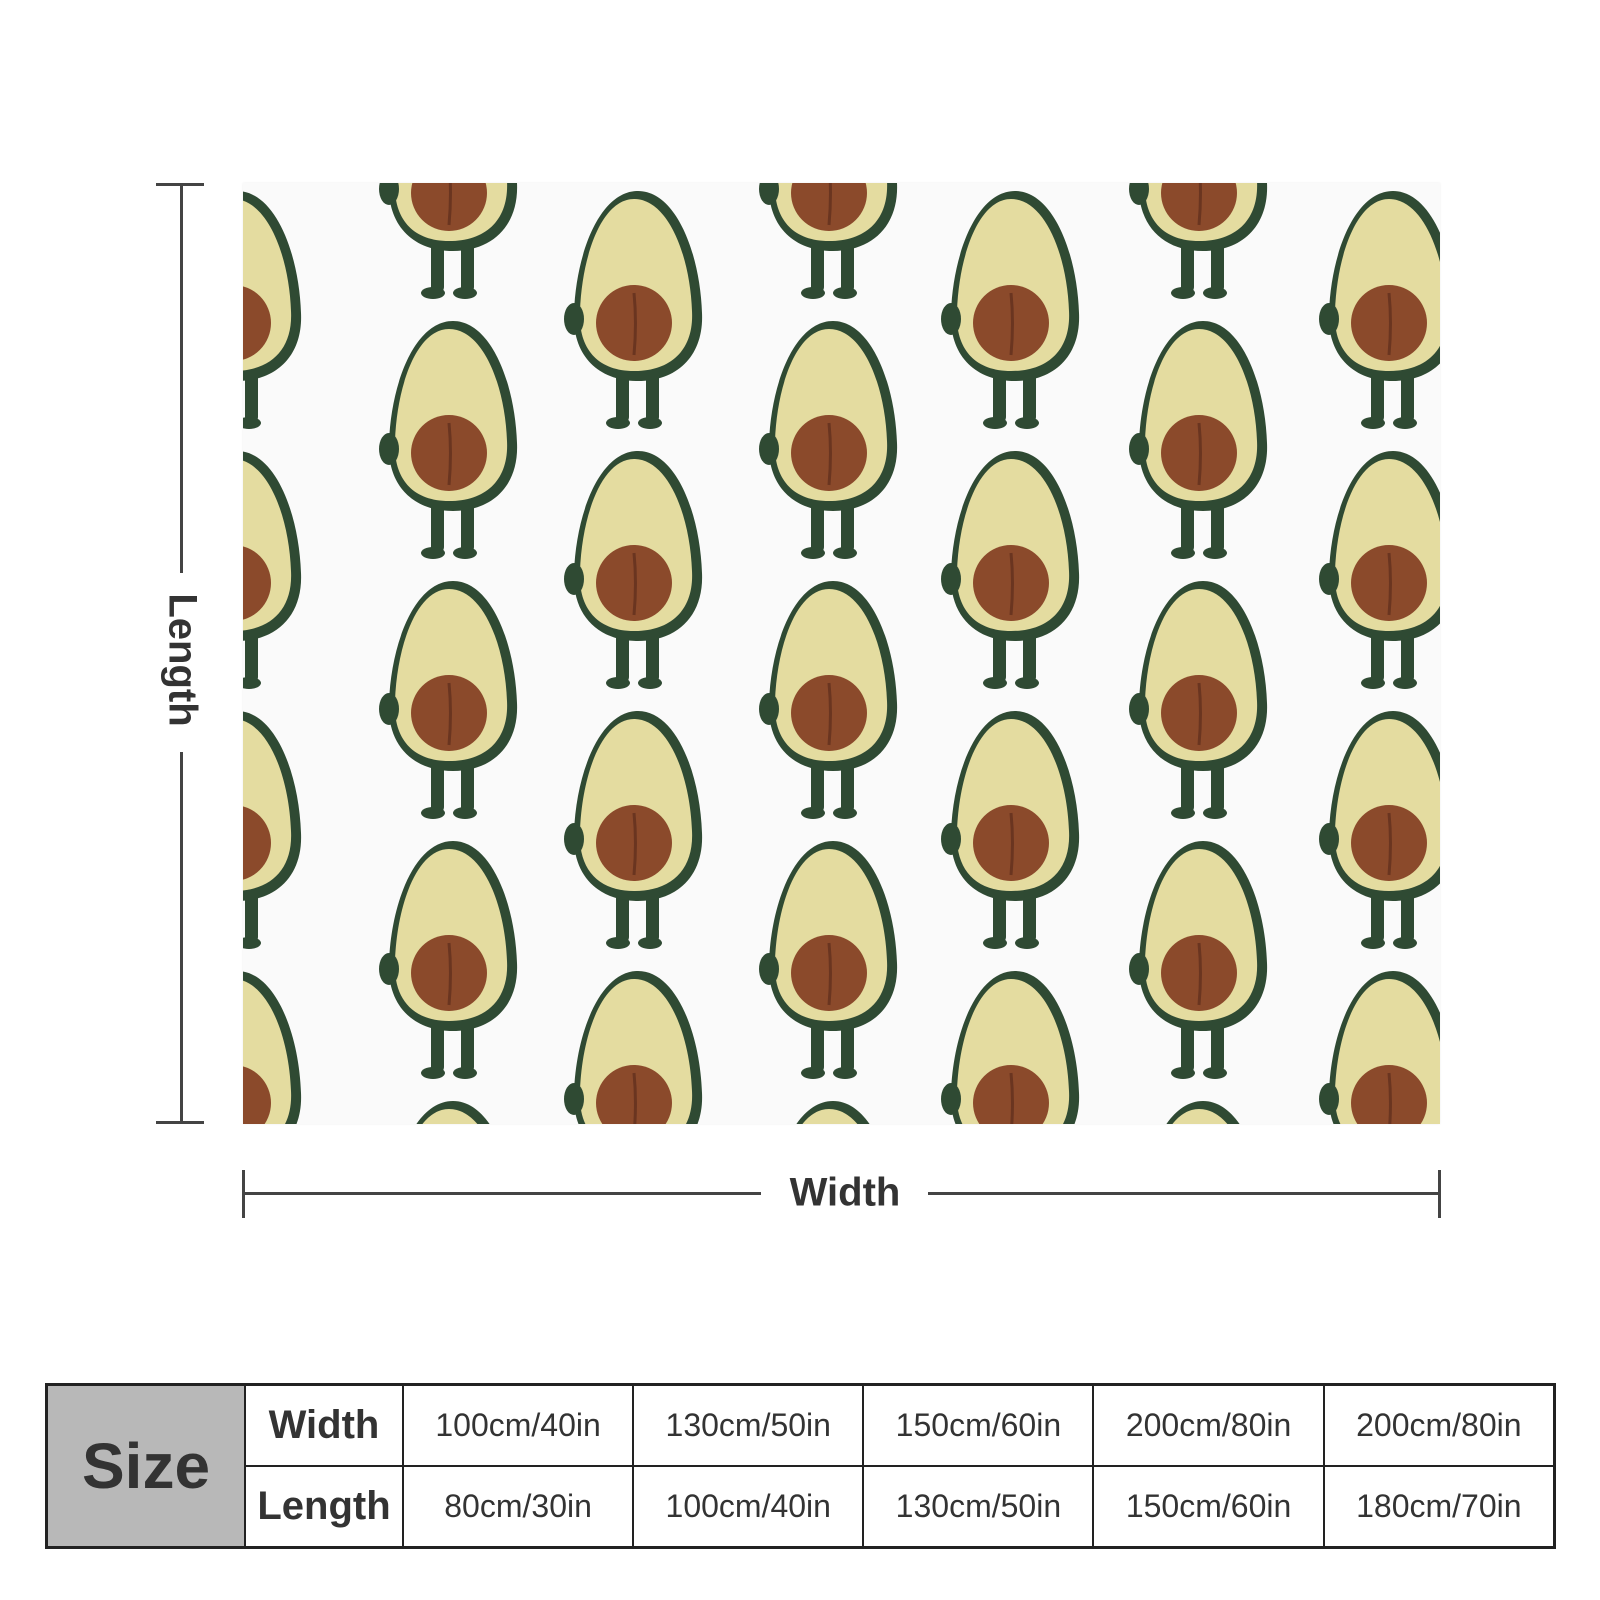 The image size is (1600, 1600). What do you see at coordinates (518, 1507) in the screenshot?
I see `length-cell: 80cm/30in` at bounding box center [518, 1507].